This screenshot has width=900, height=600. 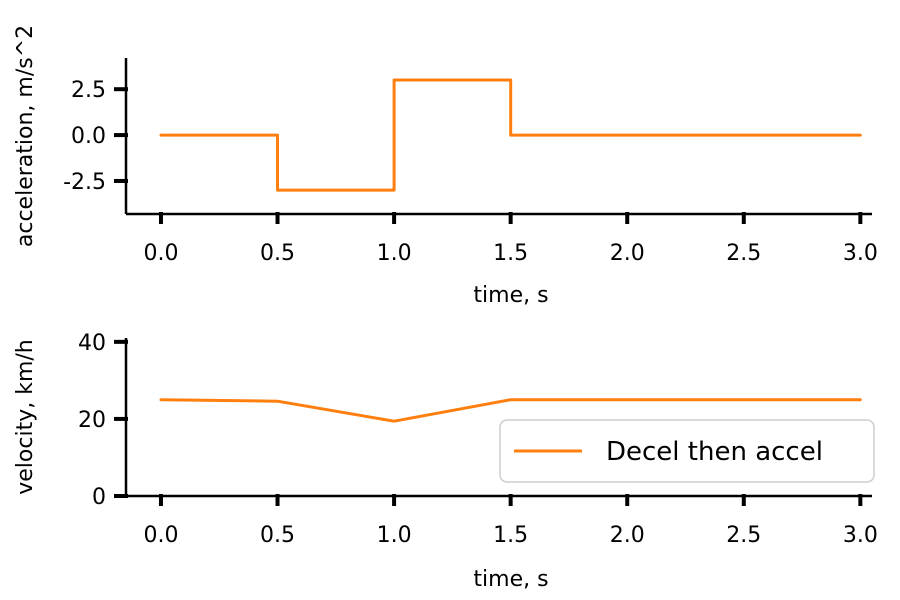 I want to click on legend-label: Decel then accel, so click(x=714, y=452).